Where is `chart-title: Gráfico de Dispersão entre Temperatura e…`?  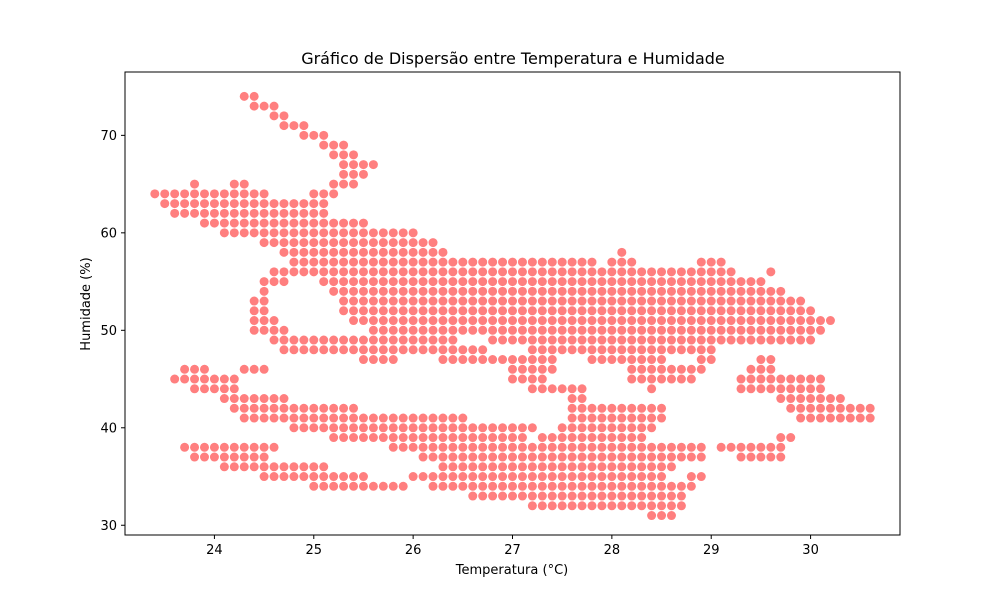
chart-title: Gráfico de Dispersão entre Temperatura e… is located at coordinates (513, 58).